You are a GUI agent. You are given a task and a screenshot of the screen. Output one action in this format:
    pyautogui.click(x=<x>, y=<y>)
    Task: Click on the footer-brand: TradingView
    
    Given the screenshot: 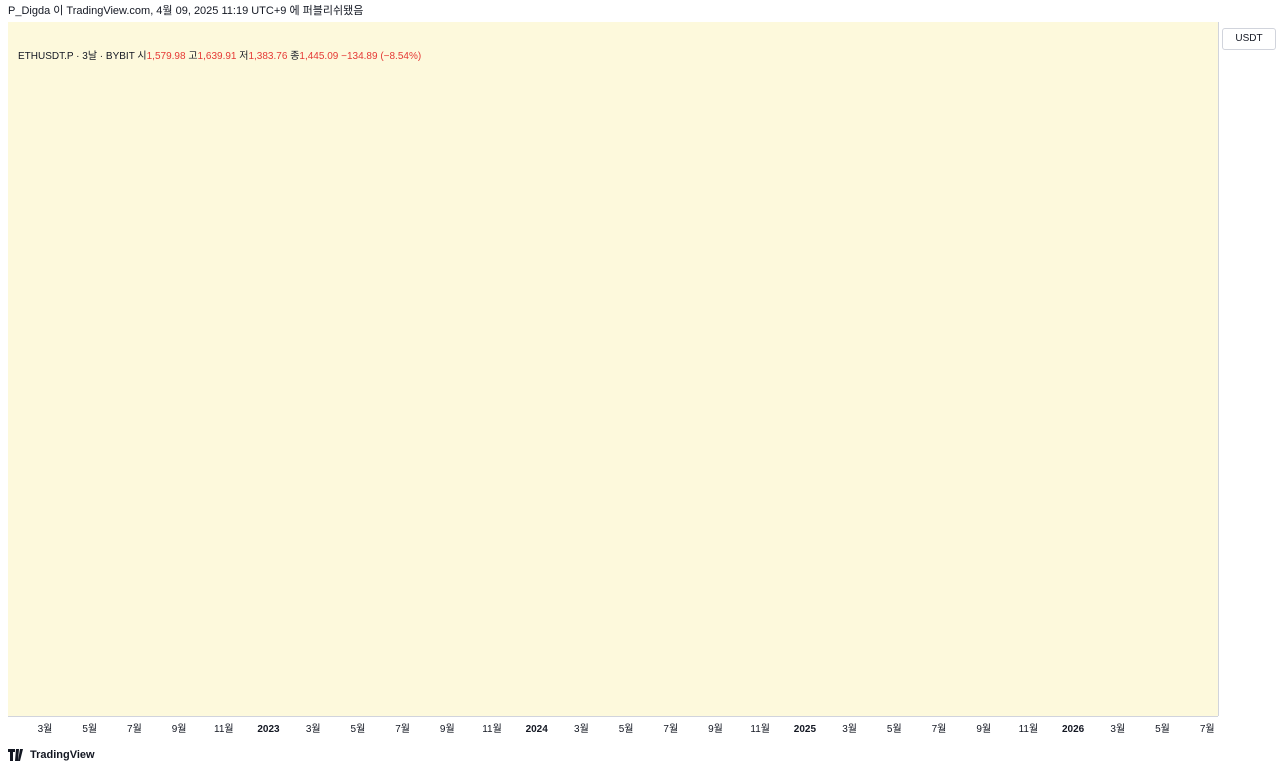 What is the action you would take?
    pyautogui.click(x=62, y=755)
    